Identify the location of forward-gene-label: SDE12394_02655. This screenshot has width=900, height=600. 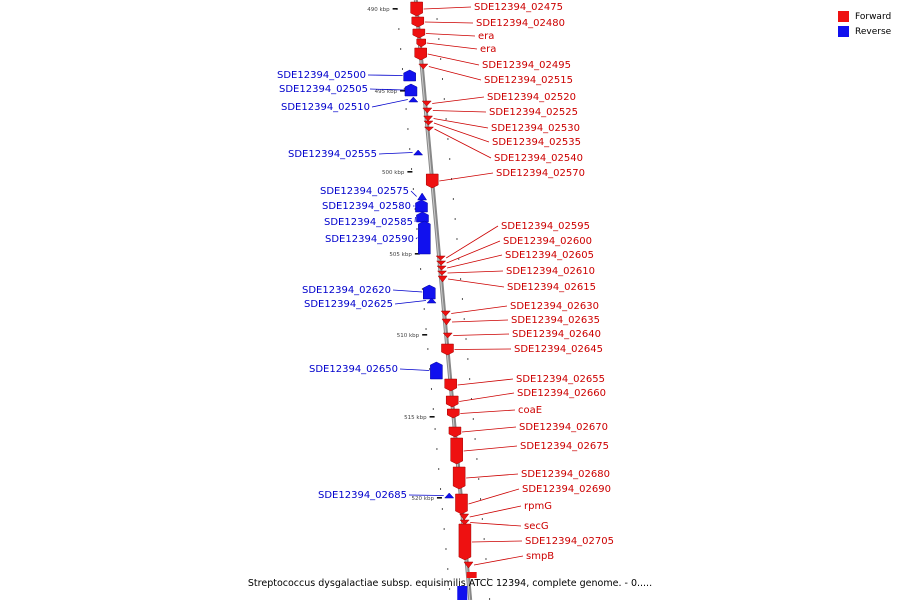
(560, 379).